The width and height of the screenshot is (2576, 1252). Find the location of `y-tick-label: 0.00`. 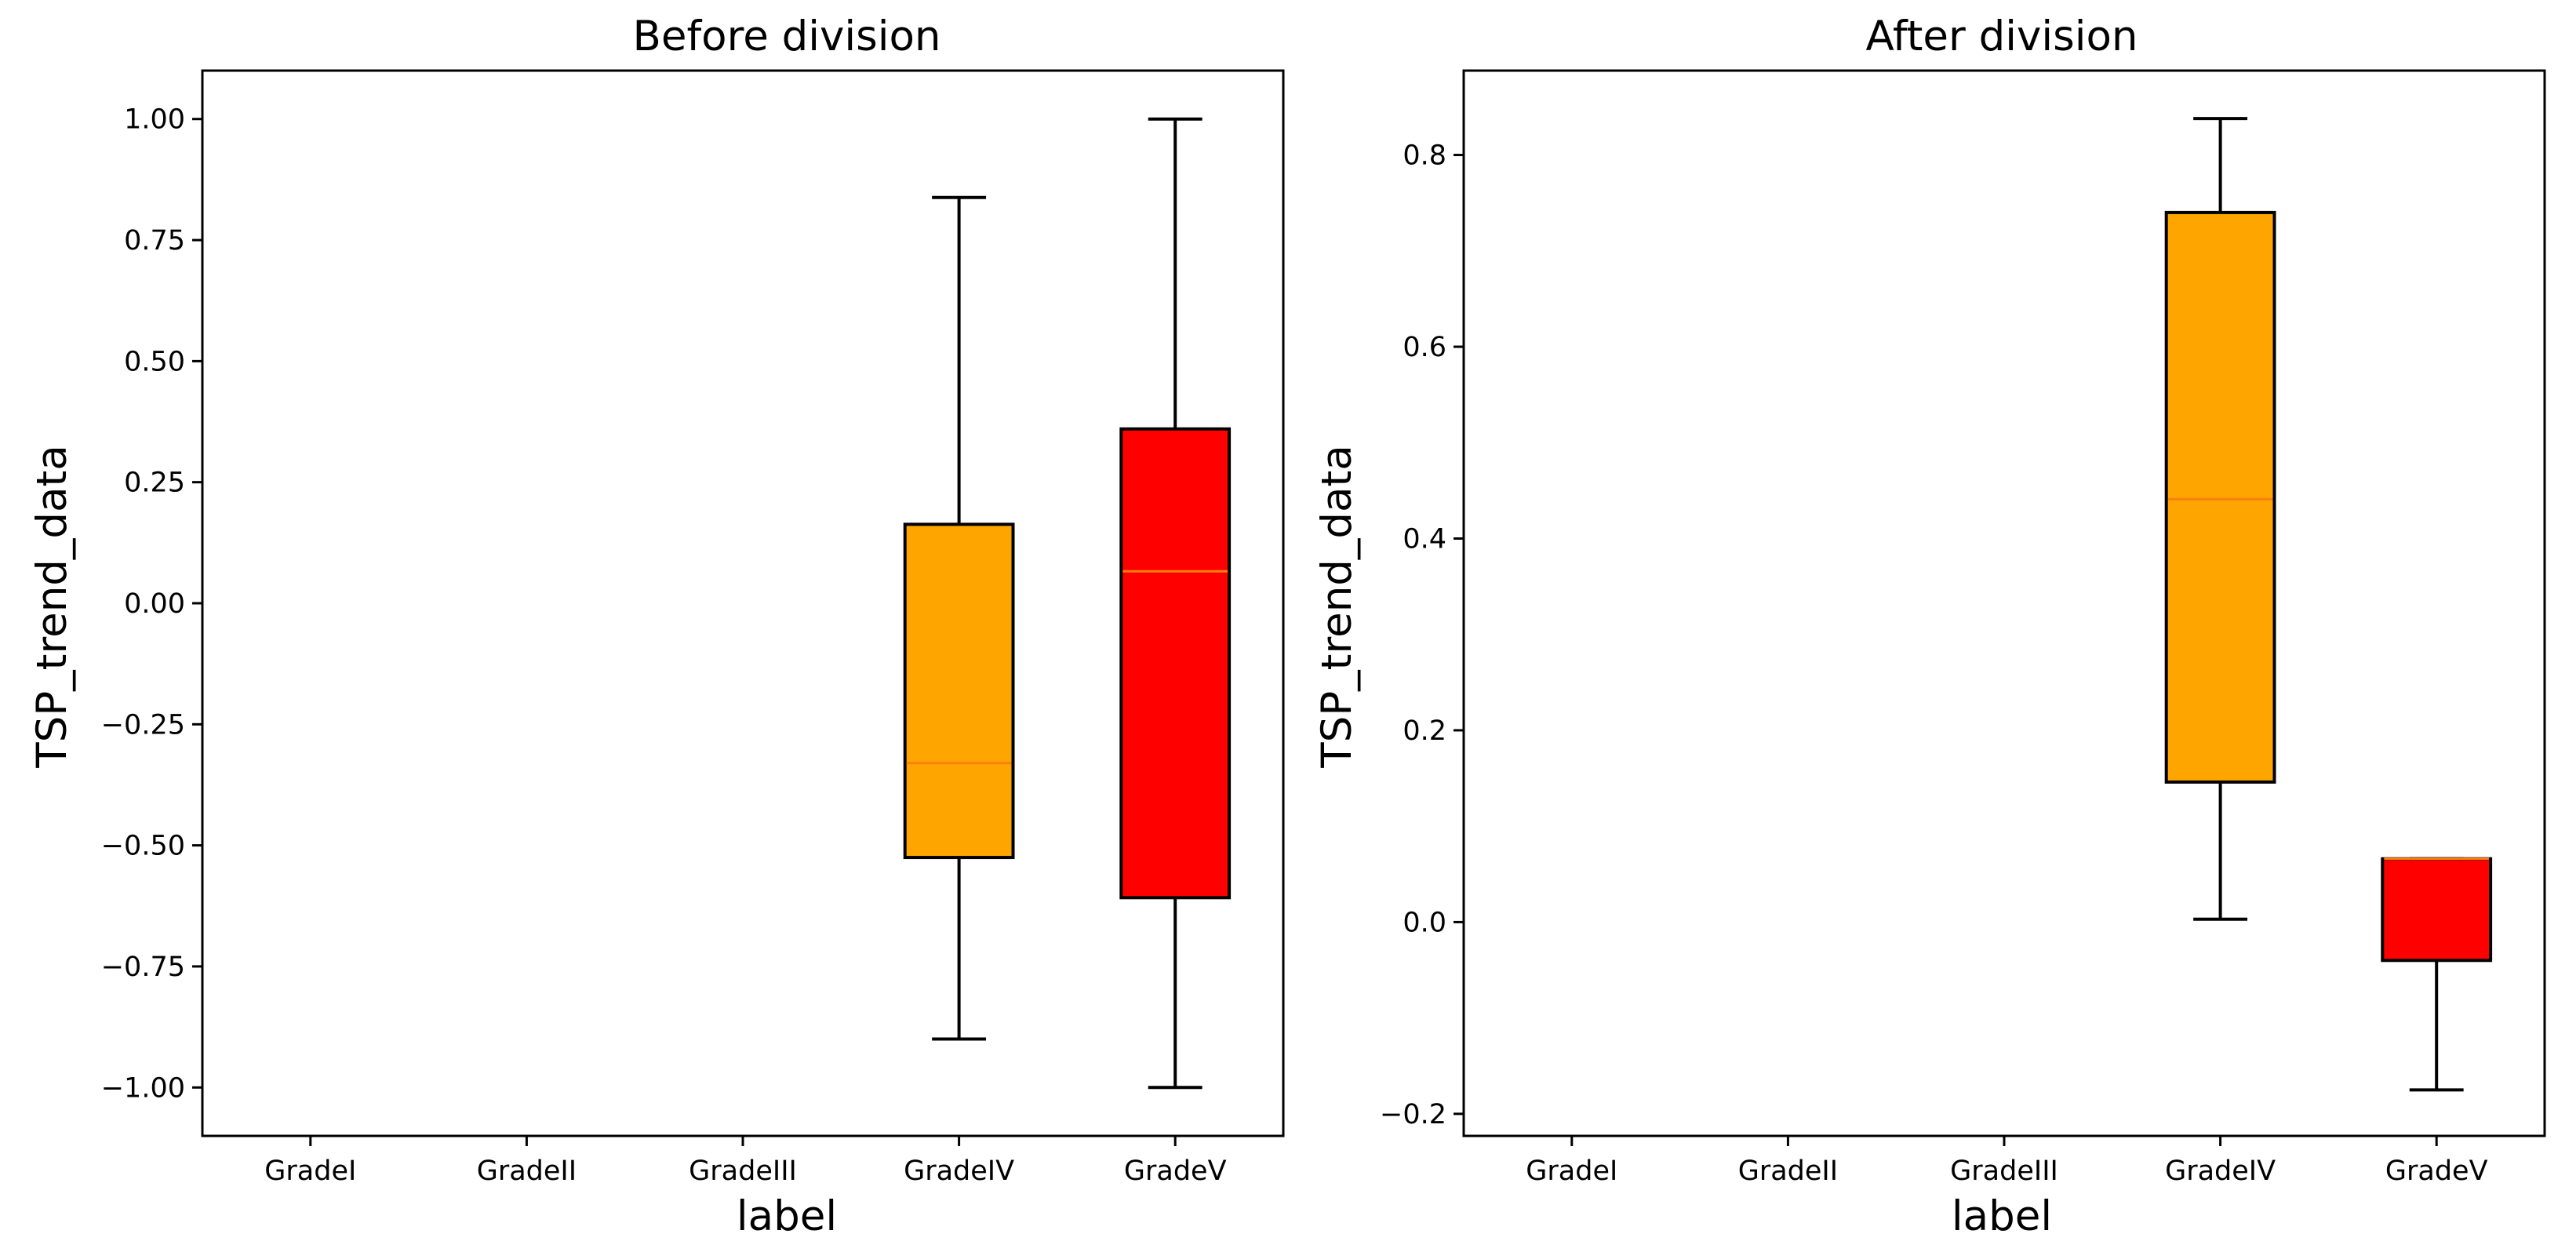

y-tick-label: 0.00 is located at coordinates (154, 604).